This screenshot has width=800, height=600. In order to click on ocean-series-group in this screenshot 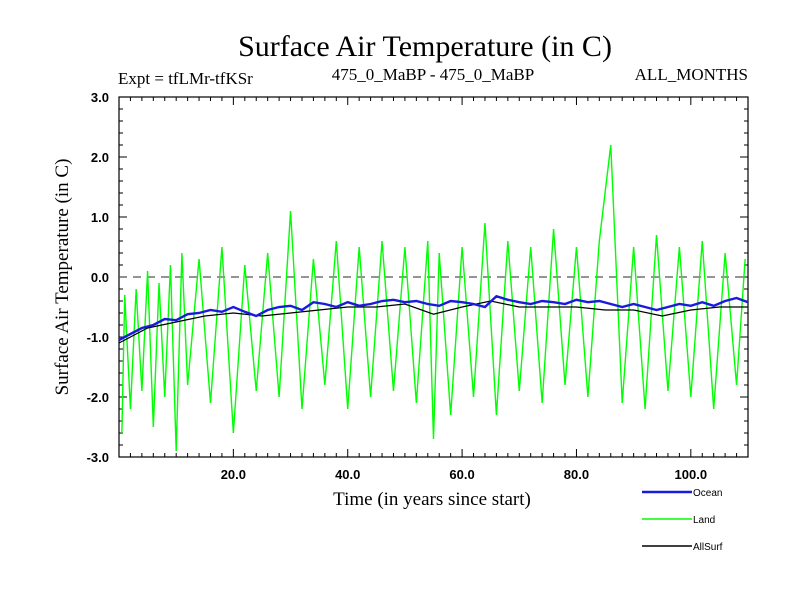, I will do `click(433, 318)`.